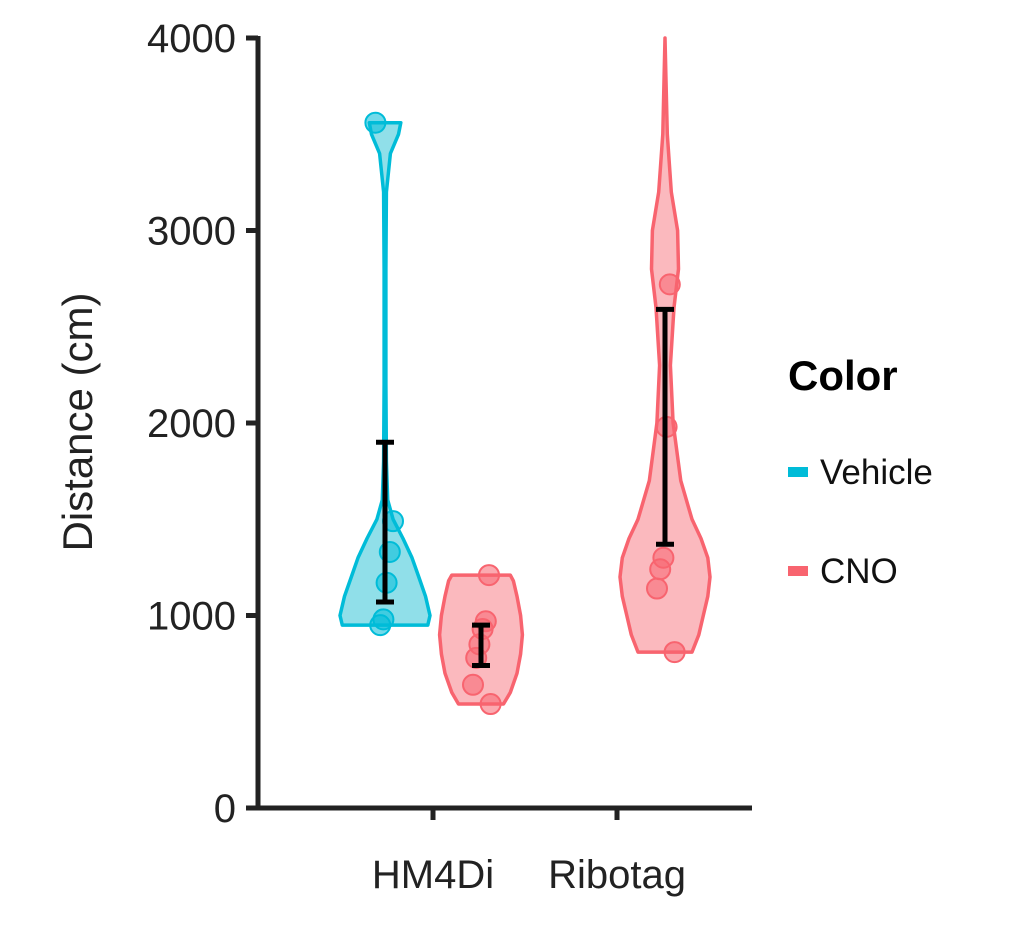  What do you see at coordinates (225, 809) in the screenshot?
I see `y-tick-label: 0` at bounding box center [225, 809].